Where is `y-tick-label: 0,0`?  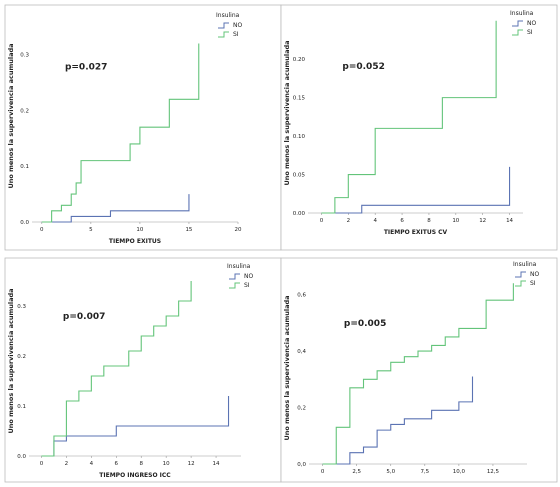 y-tick-label: 0,0 is located at coordinates (301, 465).